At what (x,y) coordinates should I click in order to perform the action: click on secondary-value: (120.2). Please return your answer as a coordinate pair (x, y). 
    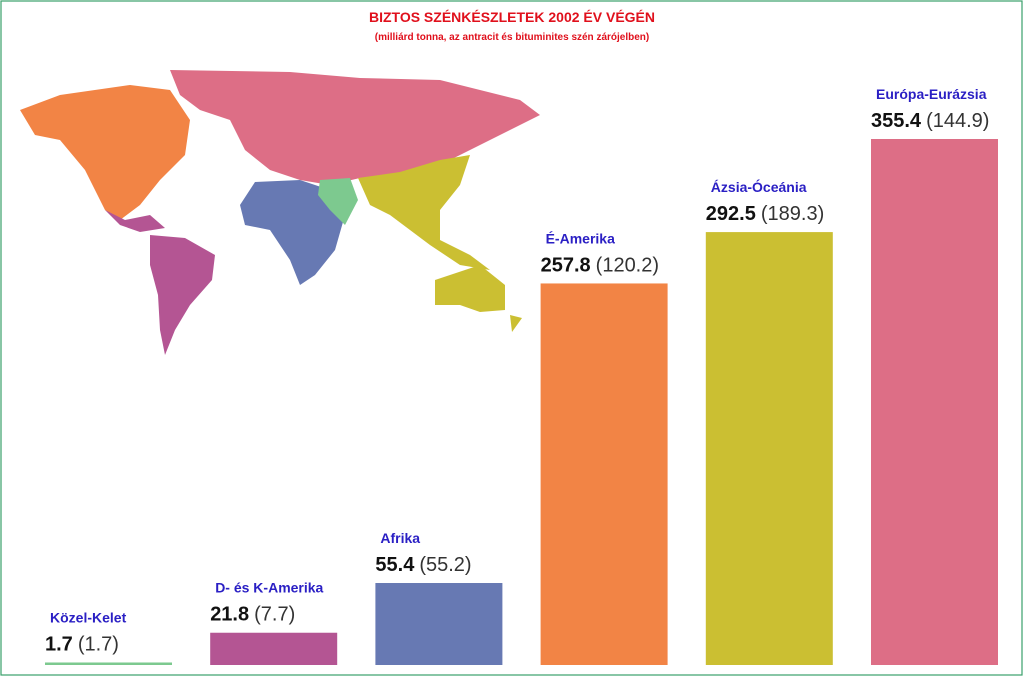
    Looking at the image, I should click on (627, 265).